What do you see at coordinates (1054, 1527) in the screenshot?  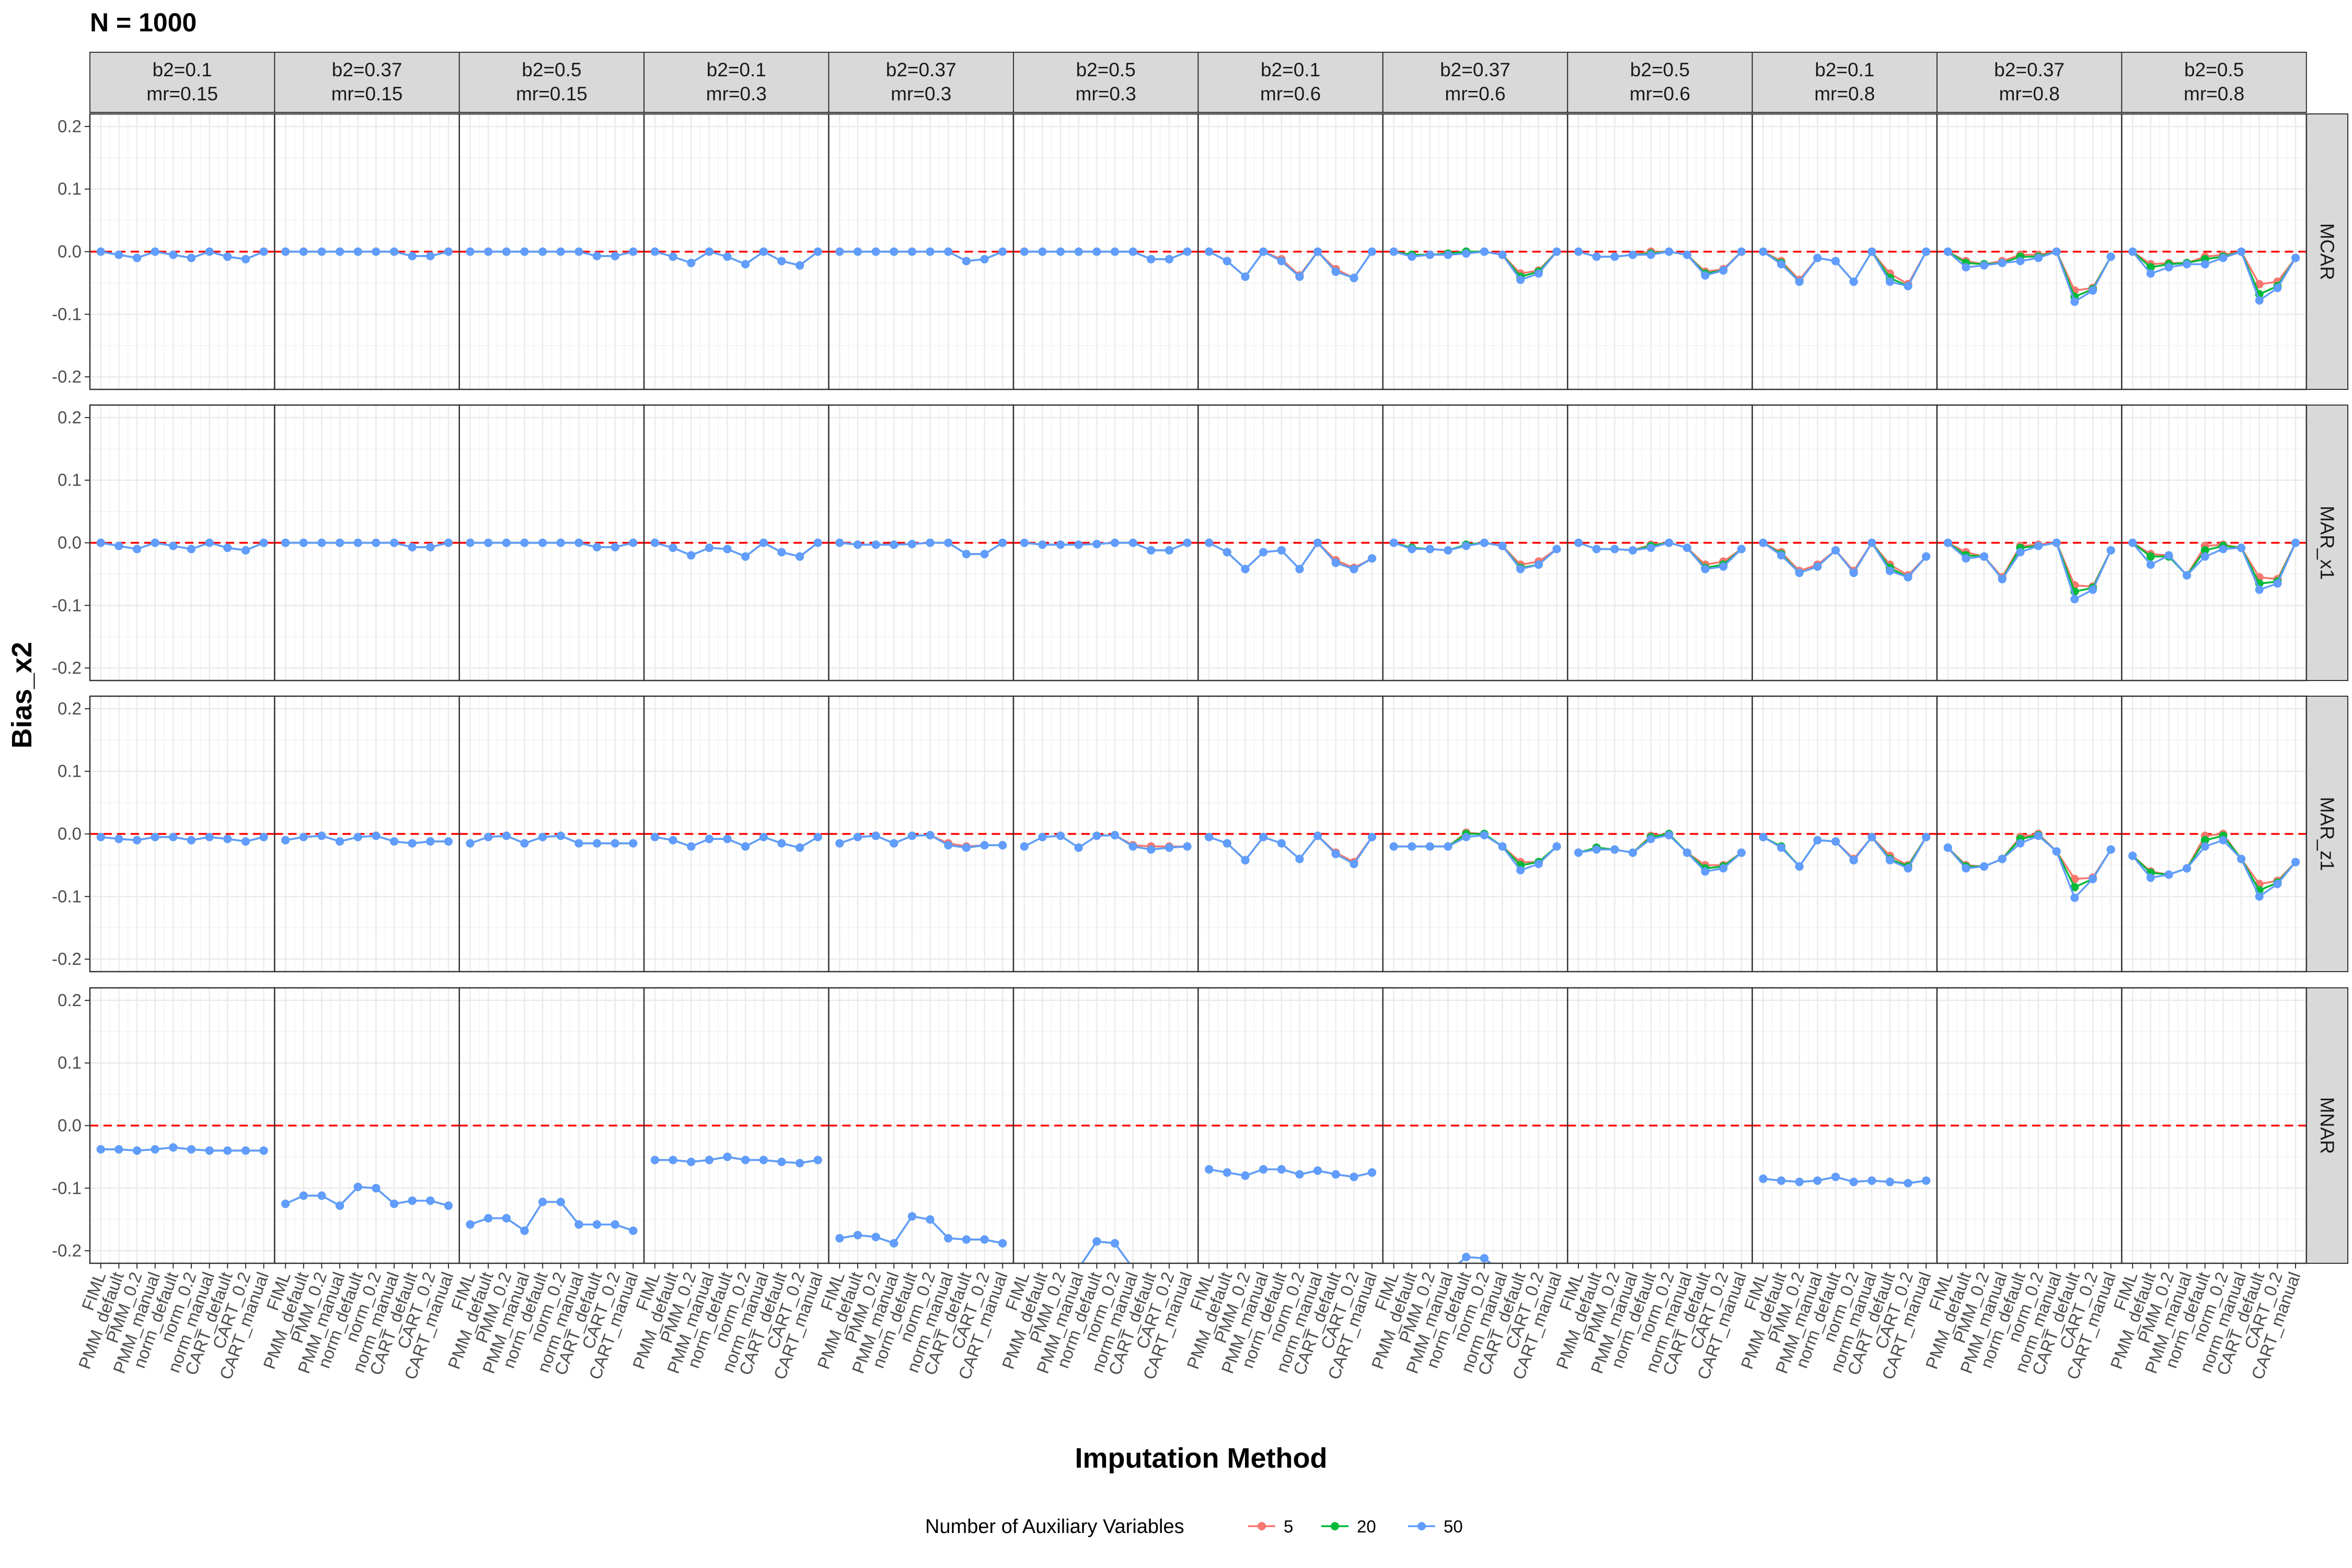 I see `legend-title: Number of Auxiliary Variables` at bounding box center [1054, 1527].